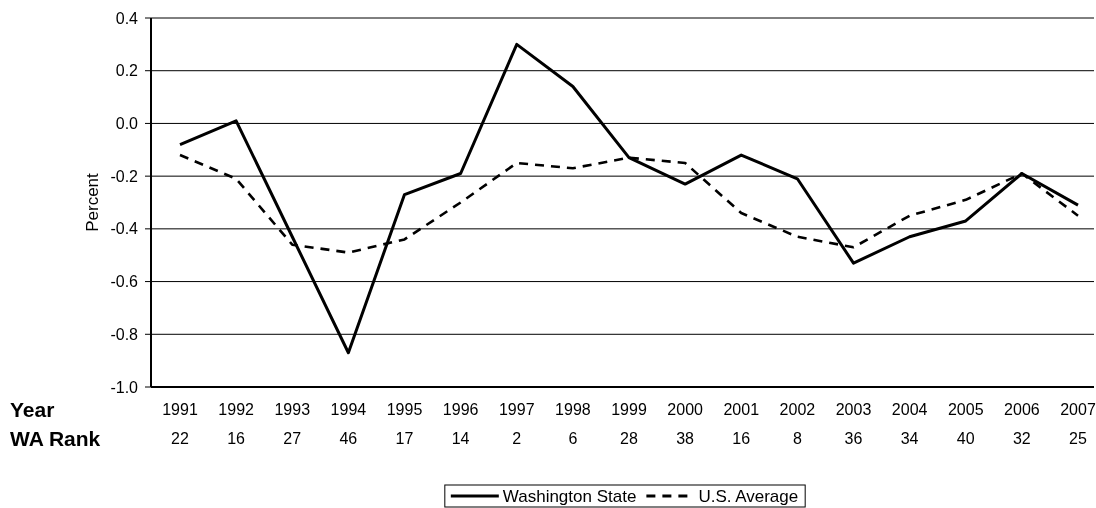  Describe the element at coordinates (748, 496) in the screenshot. I see `legend-label: U.S. Average` at that location.